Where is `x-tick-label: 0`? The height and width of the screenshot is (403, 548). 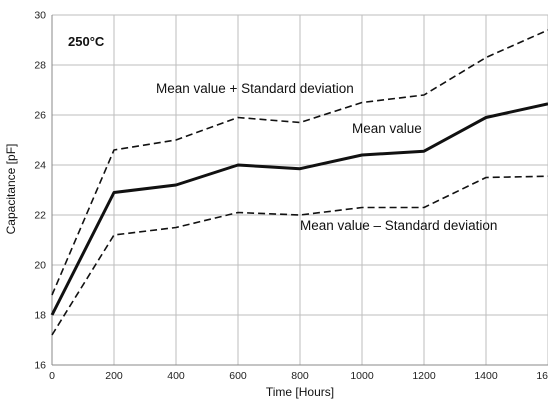
x-tick-label: 0 is located at coordinates (52, 376).